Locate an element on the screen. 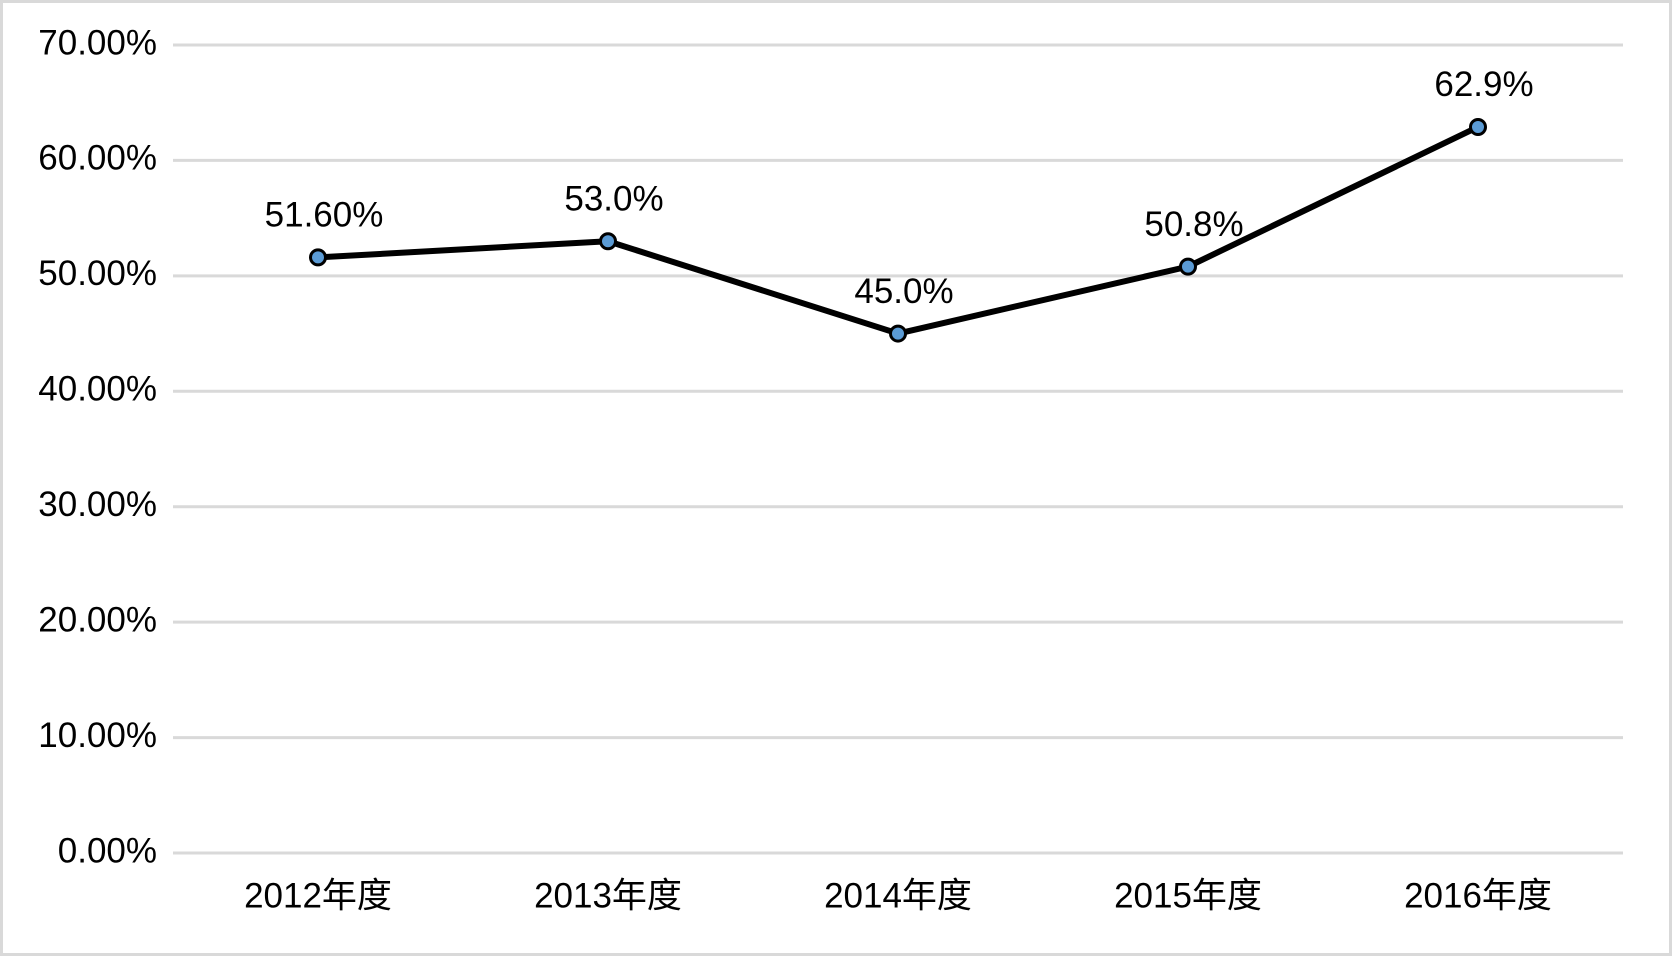 The image size is (1672, 956). x-tick-label: 2013年度 is located at coordinates (608, 895).